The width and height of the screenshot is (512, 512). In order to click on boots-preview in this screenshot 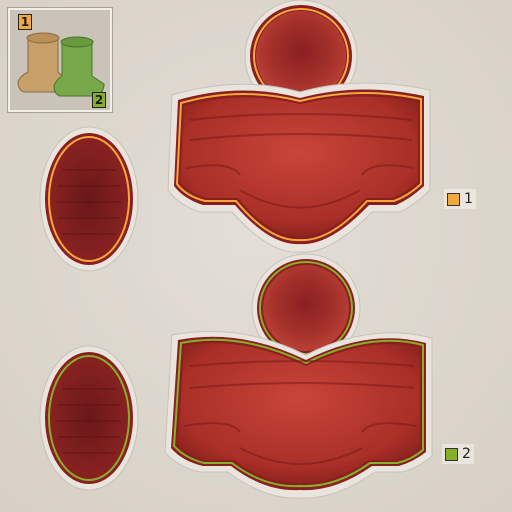, I will do `click(61, 64)`.